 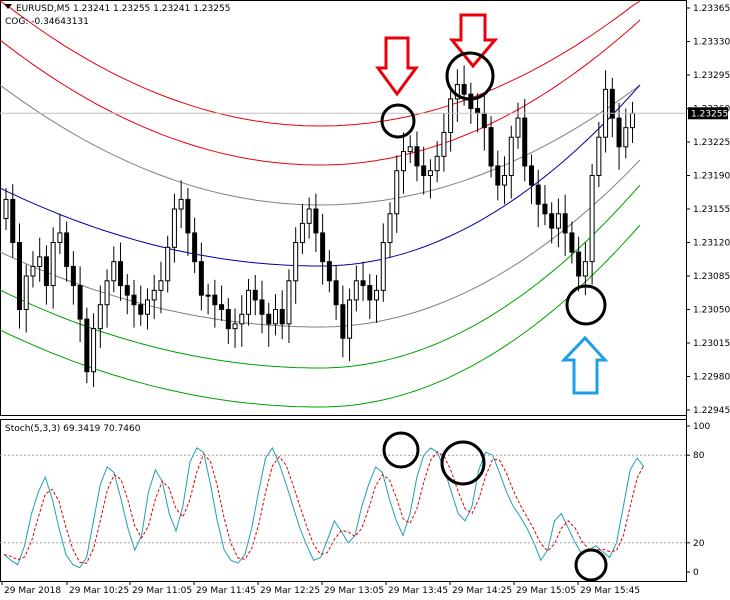 What do you see at coordinates (711, 244) in the screenshot?
I see `price-label: 1.23120` at bounding box center [711, 244].